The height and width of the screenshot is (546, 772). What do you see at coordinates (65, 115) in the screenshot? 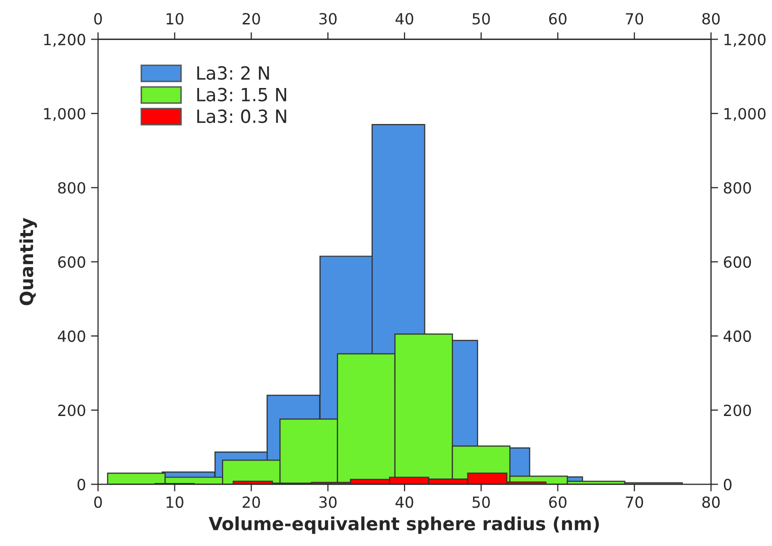
I see `y-tick-label: 1,000` at bounding box center [65, 115].